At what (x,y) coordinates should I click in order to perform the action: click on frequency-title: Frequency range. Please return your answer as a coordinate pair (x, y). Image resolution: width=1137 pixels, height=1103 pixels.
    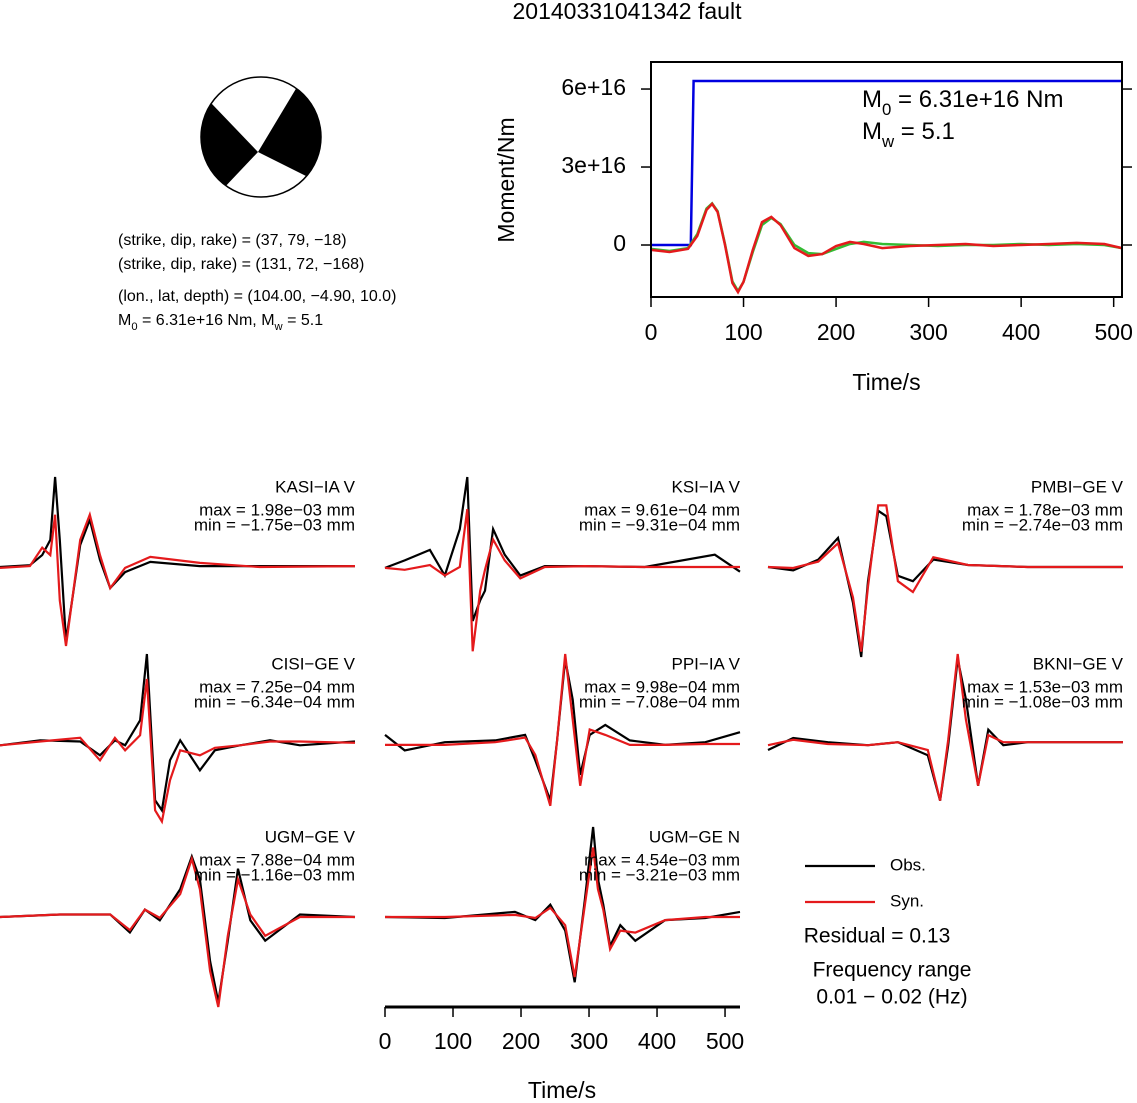
    Looking at the image, I should click on (892, 970).